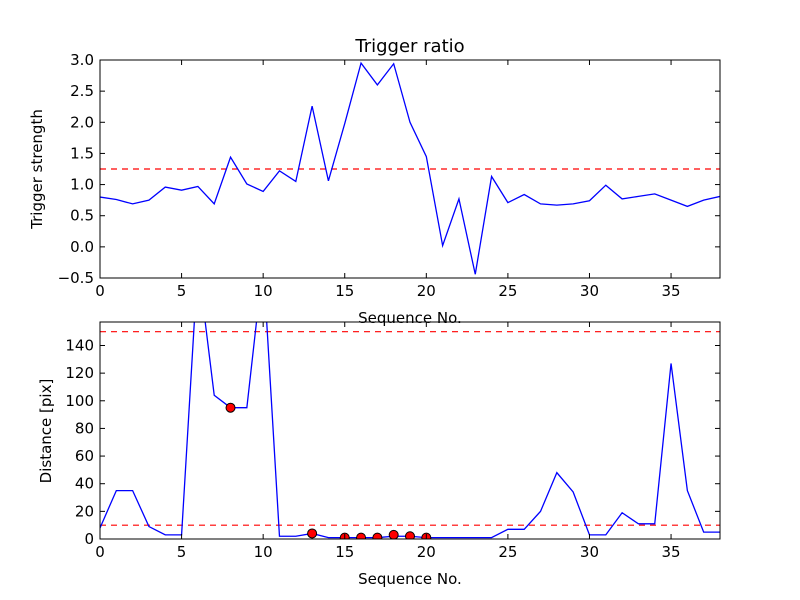  I want to click on y-tick-label: 120, so click(79, 373).